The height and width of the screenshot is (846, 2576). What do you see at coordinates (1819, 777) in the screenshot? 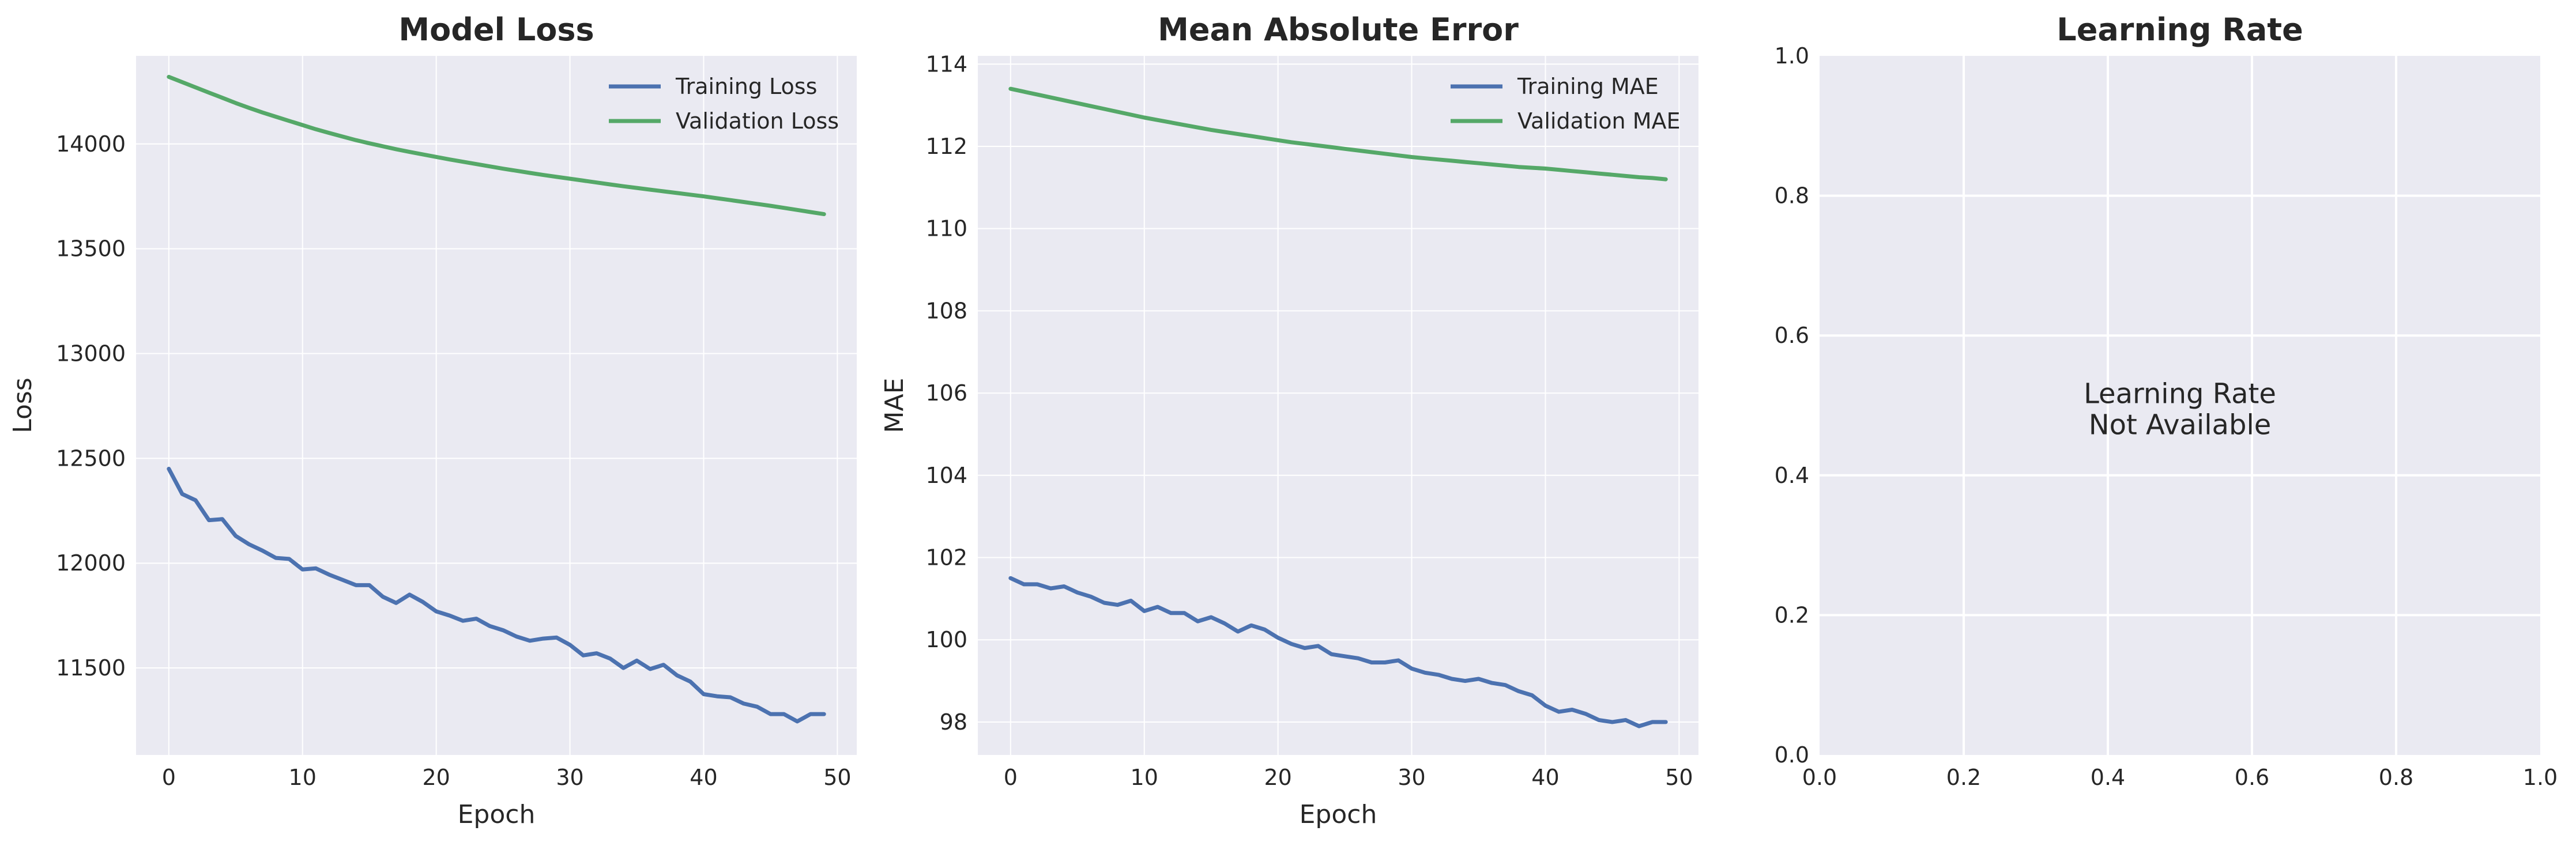
I see `x-tick-label: 0.0` at bounding box center [1819, 777].